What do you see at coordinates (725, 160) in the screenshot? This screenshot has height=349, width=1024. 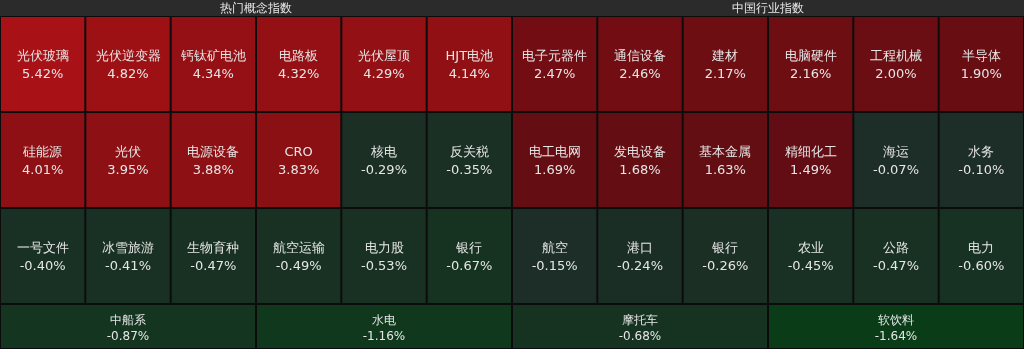 I see `cell: 基本金属 1.63%` at bounding box center [725, 160].